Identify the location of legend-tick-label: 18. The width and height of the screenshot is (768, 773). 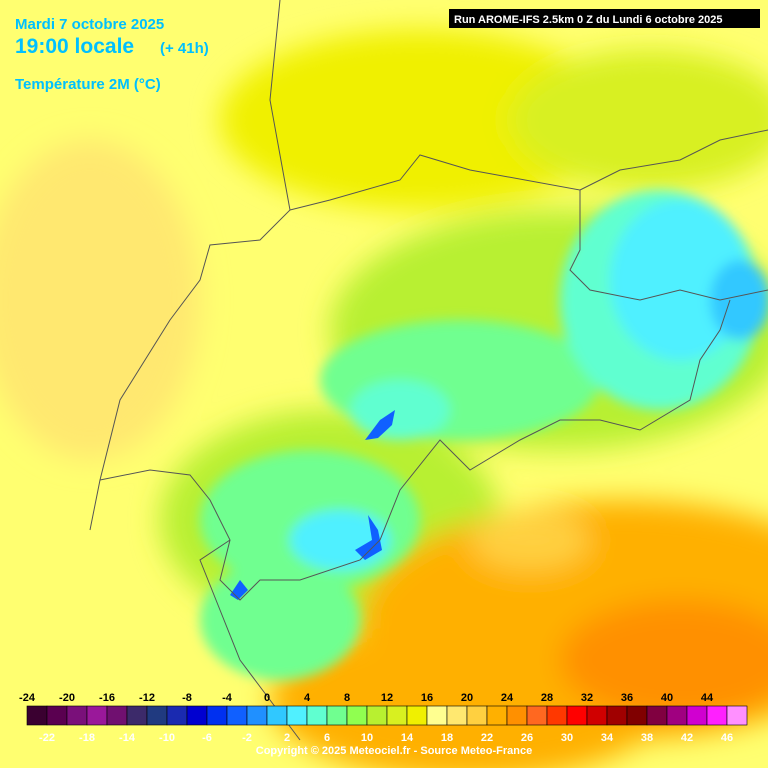
(447, 738).